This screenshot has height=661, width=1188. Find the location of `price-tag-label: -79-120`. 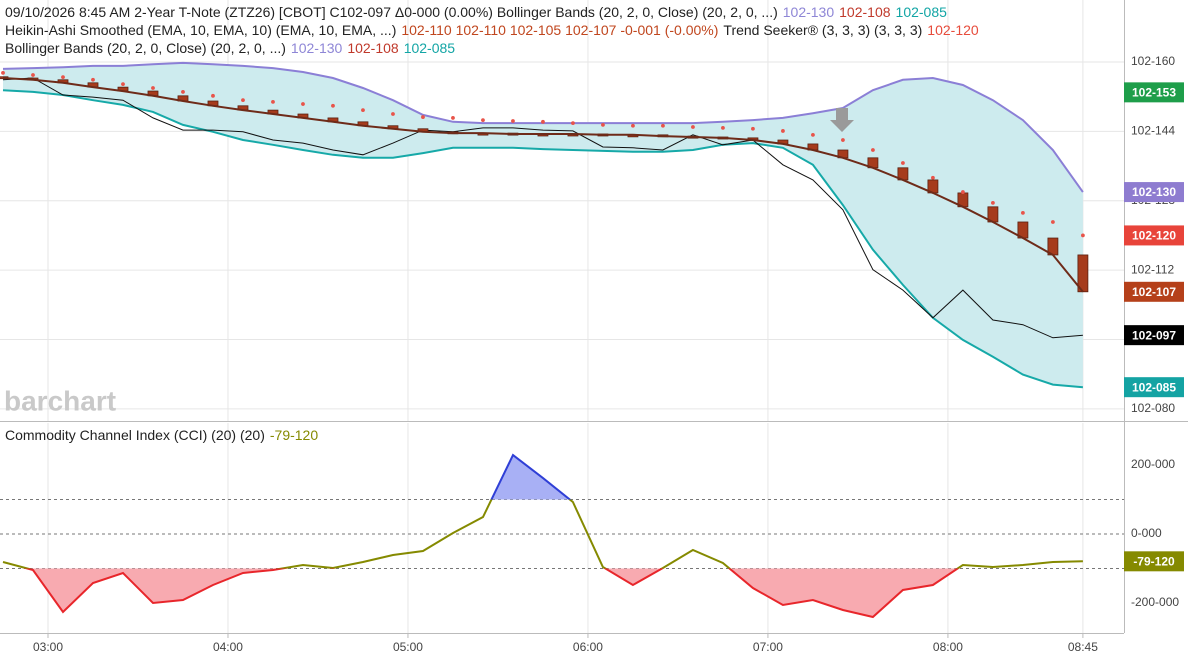

price-tag-label: -79-120 is located at coordinates (1154, 561).